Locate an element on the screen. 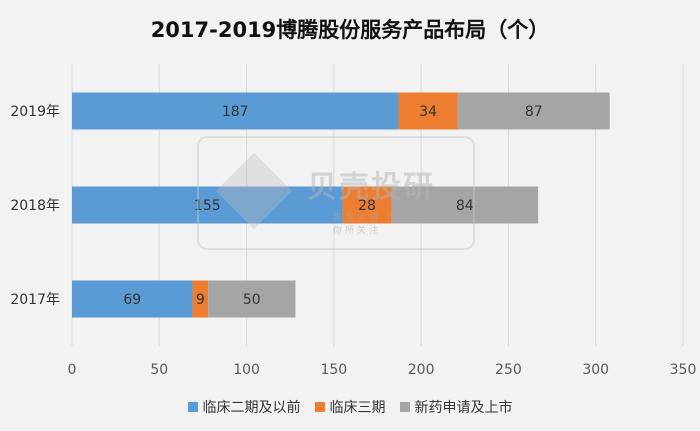 Image resolution: width=700 pixels, height=431 pixels. x-tick-label: 50 is located at coordinates (159, 370).